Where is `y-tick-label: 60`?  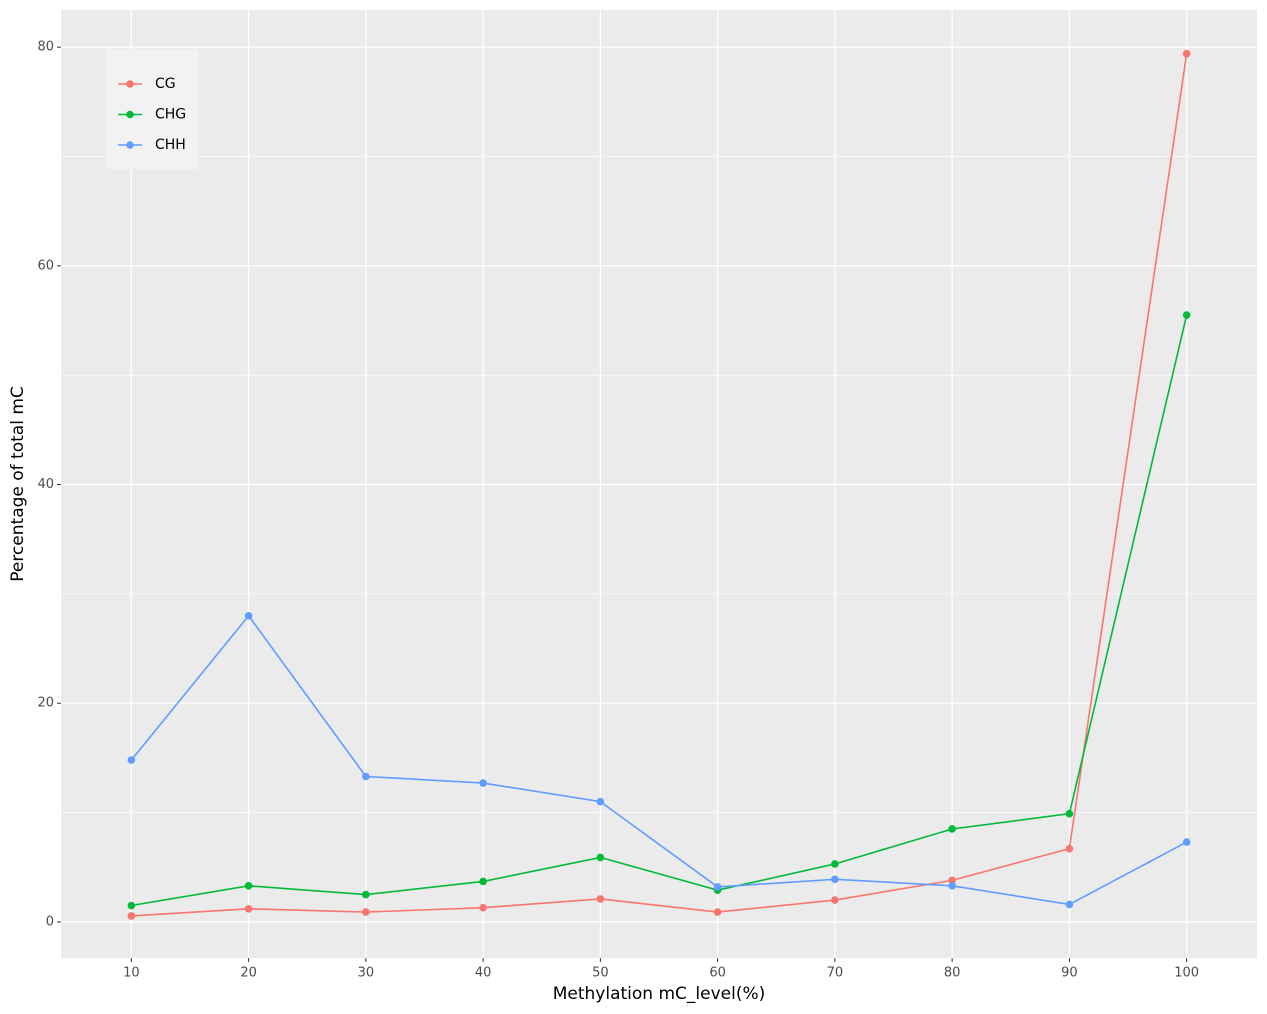
y-tick-label: 60 is located at coordinates (45, 265).